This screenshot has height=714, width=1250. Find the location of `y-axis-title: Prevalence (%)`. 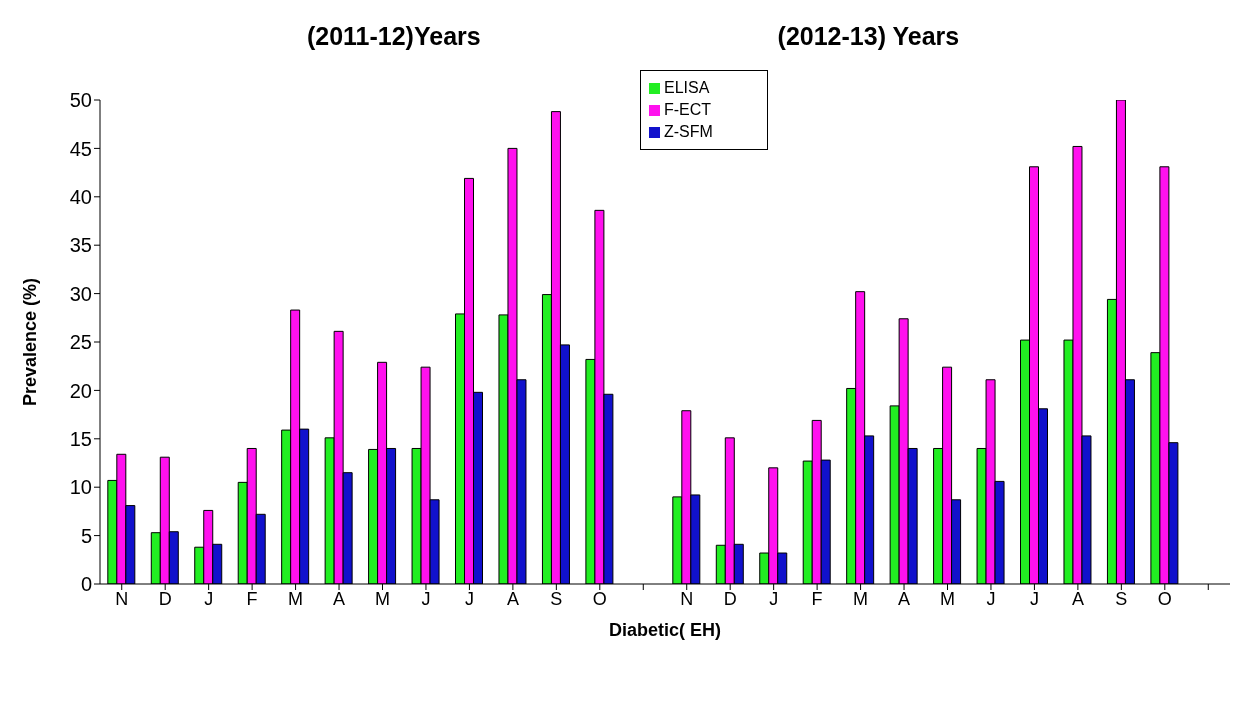

y-axis-title: Prevalence (%) is located at coordinates (30, 342).